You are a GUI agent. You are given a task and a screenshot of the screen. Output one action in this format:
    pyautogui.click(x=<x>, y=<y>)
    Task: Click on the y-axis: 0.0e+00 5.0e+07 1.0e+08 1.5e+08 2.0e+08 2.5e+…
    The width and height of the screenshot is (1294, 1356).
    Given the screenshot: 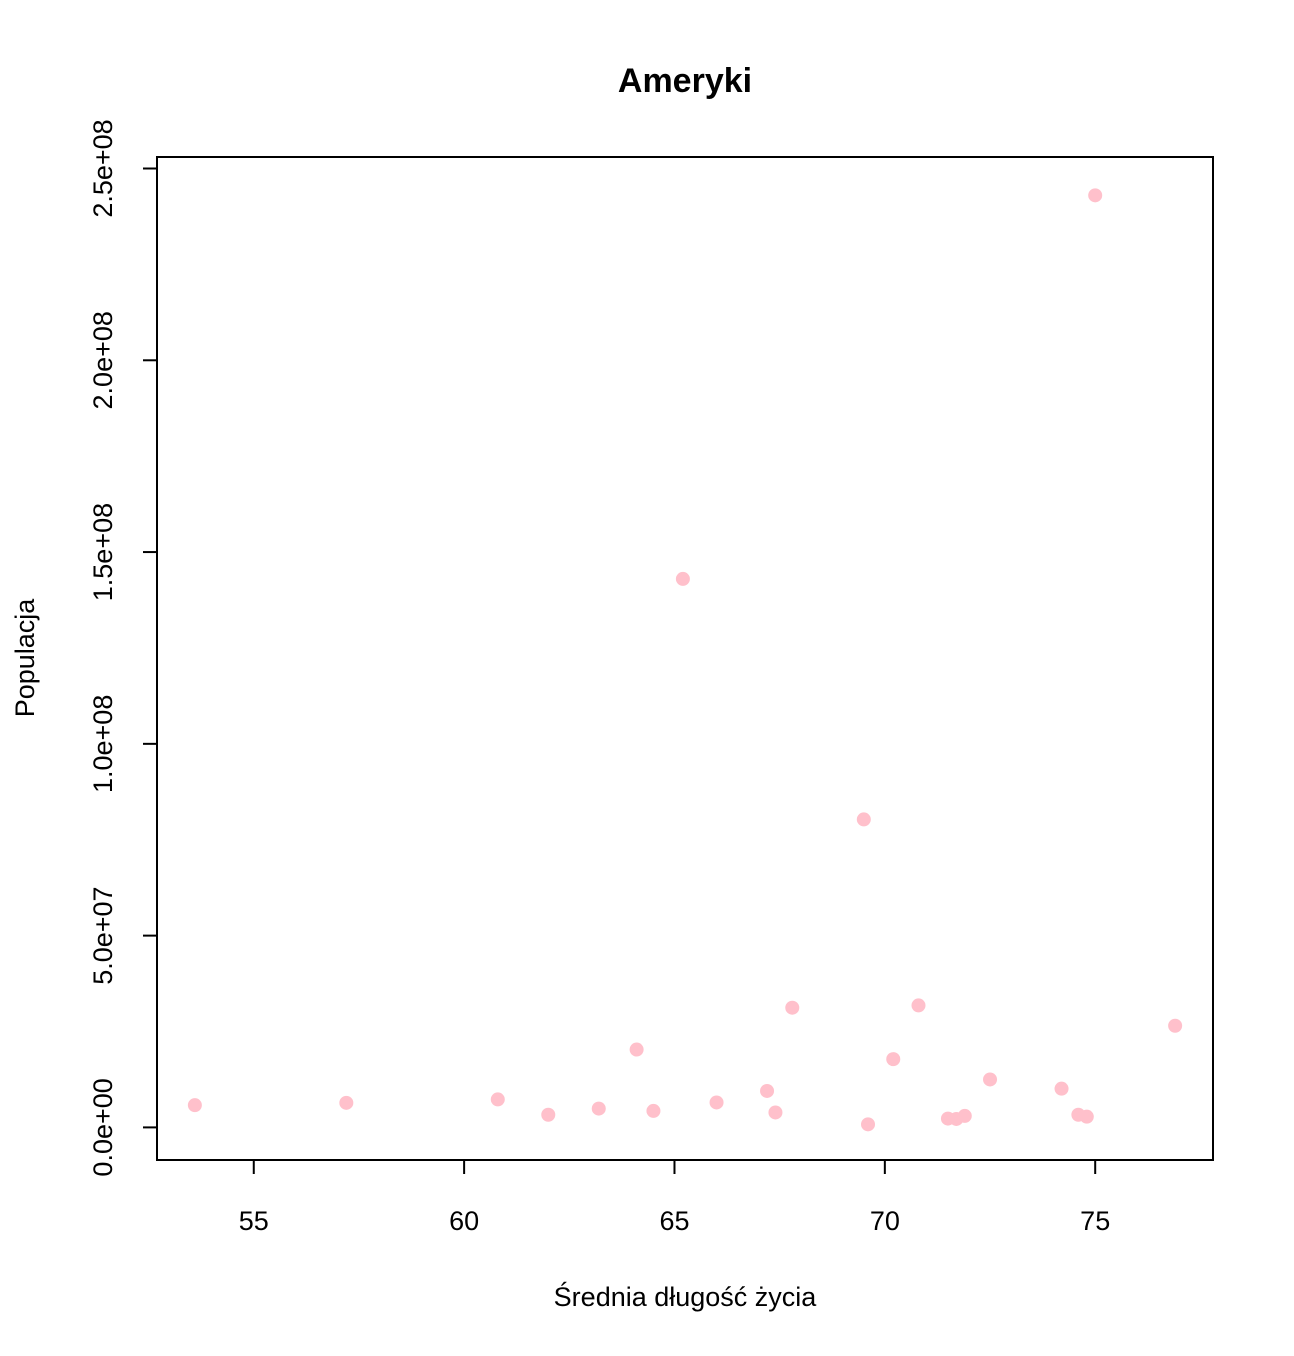 What is the action you would take?
    pyautogui.click(x=123, y=648)
    